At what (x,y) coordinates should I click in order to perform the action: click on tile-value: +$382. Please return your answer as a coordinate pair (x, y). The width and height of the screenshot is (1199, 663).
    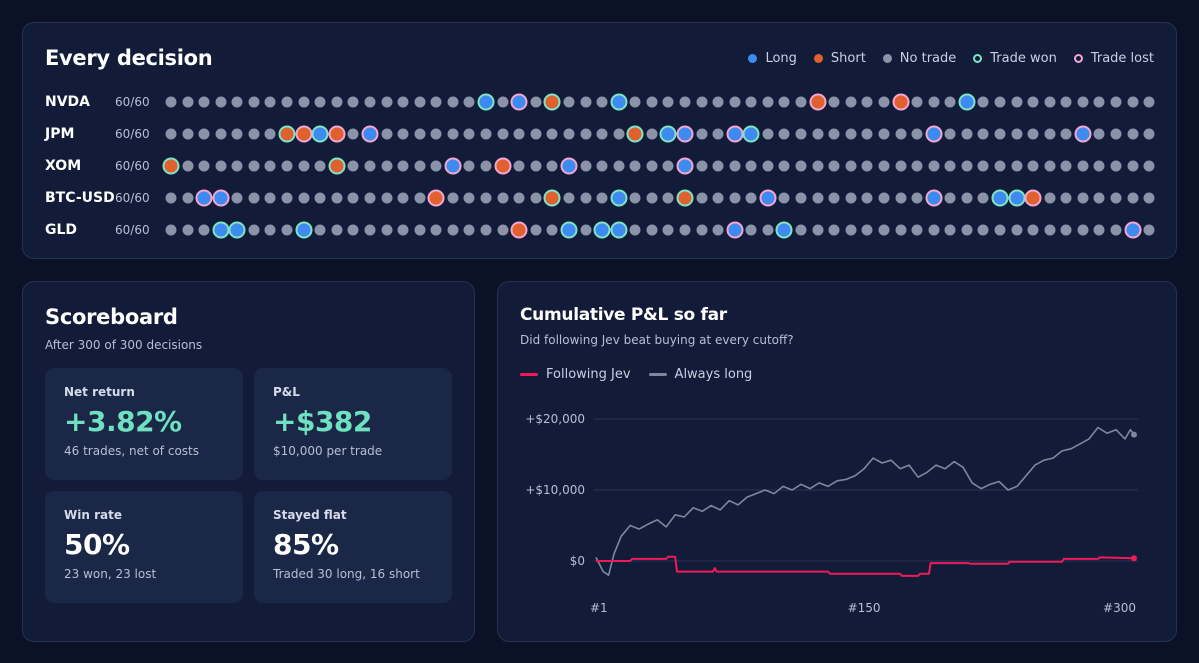
    Looking at the image, I should click on (322, 421).